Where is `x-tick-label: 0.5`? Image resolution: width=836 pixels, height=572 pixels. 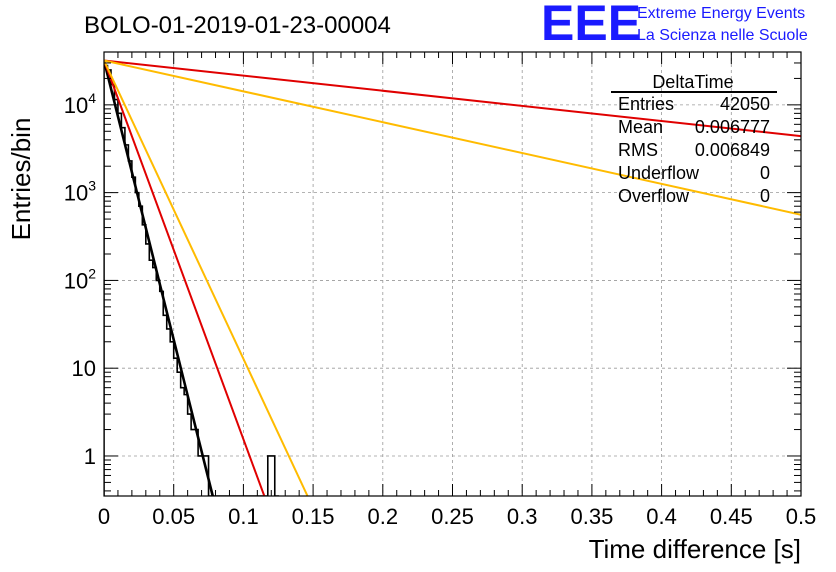 x-tick-label: 0.5 is located at coordinates (801, 516).